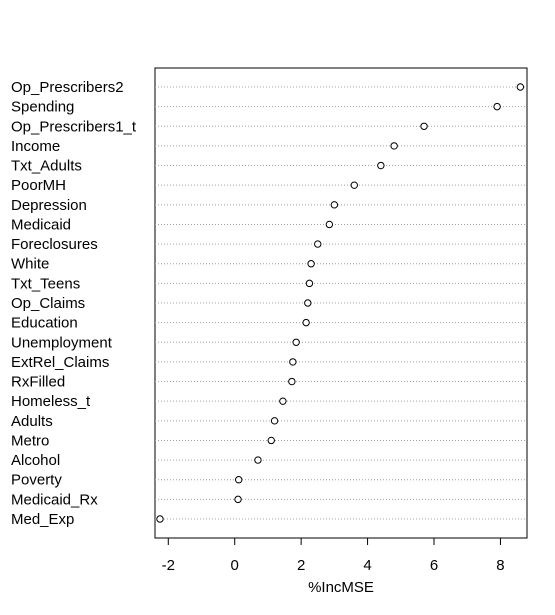 This screenshot has width=555, height=615. Describe the element at coordinates (38, 185) in the screenshot. I see `category-label: PoorMH` at that location.